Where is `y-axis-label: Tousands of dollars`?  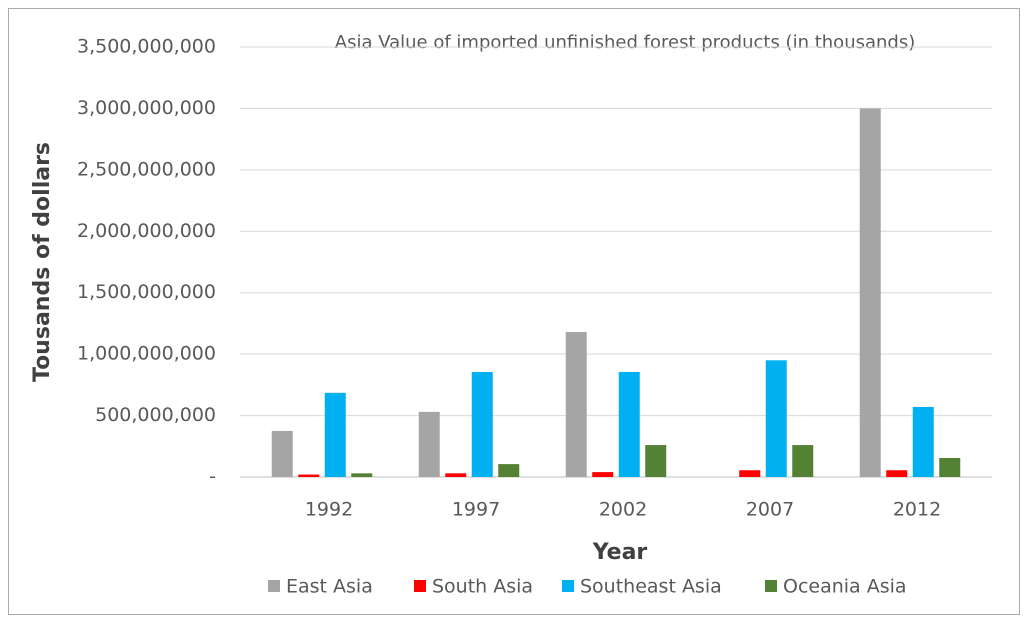
y-axis-label: Tousands of dollars is located at coordinates (42, 262).